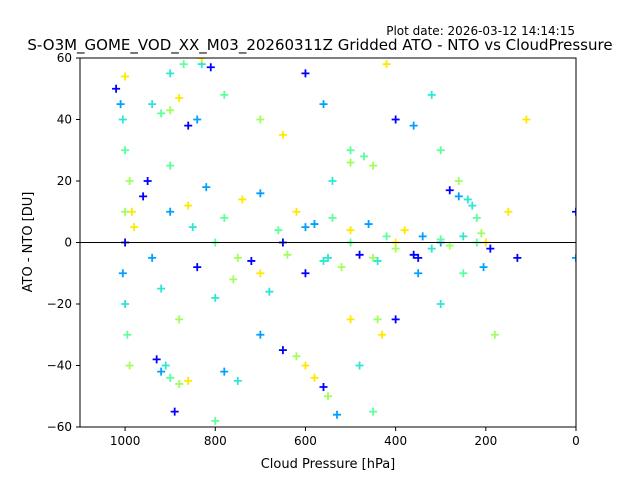  I want to click on x-axis-label: Cloud Pressure [hPa], so click(328, 464).